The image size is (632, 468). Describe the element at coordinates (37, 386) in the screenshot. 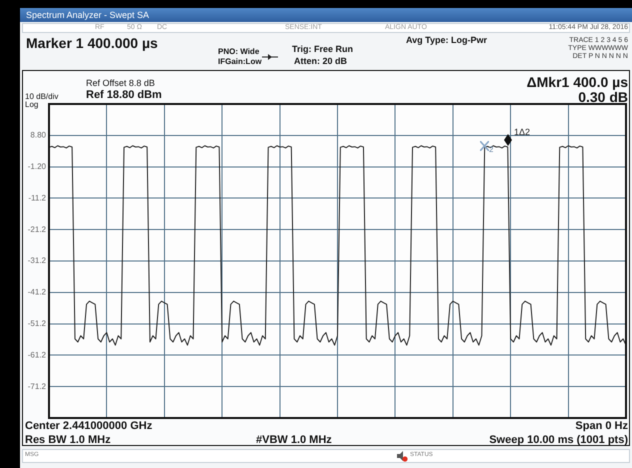

I see `y-tick-label: -71.2` at that location.